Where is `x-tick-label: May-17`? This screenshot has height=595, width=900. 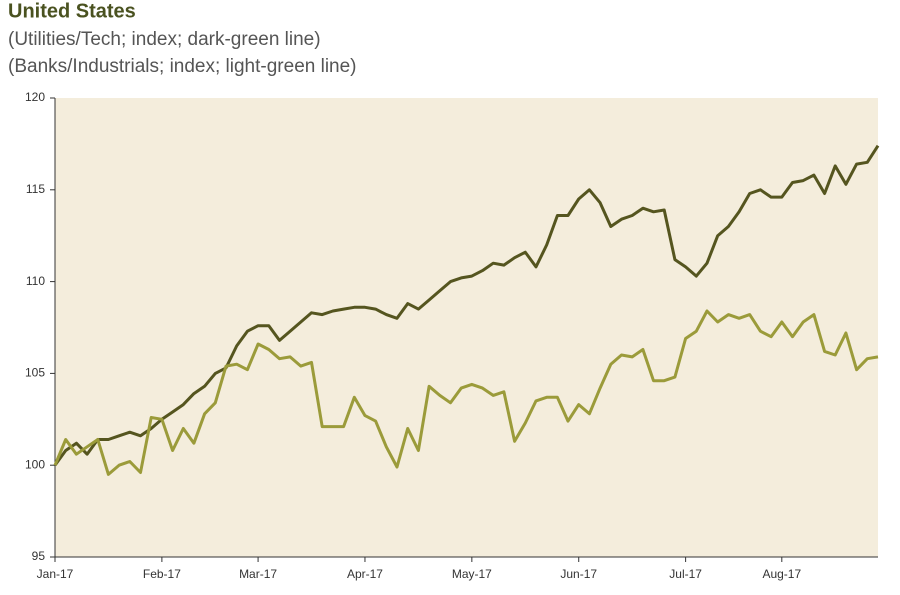 x-tick-label: May-17 is located at coordinates (472, 574).